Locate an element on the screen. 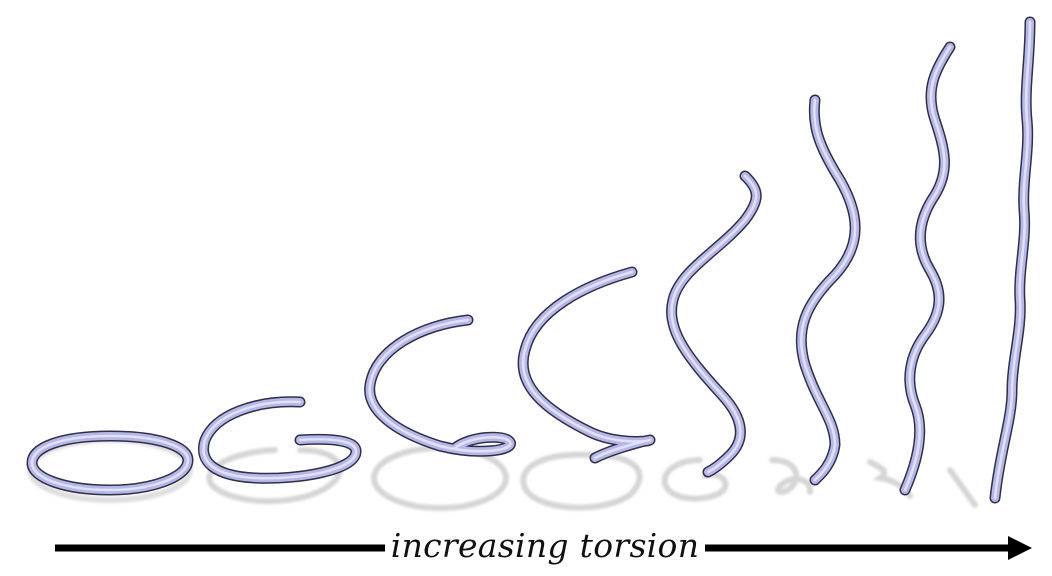  torsion-caption: increasing torsion is located at coordinates (545, 546).